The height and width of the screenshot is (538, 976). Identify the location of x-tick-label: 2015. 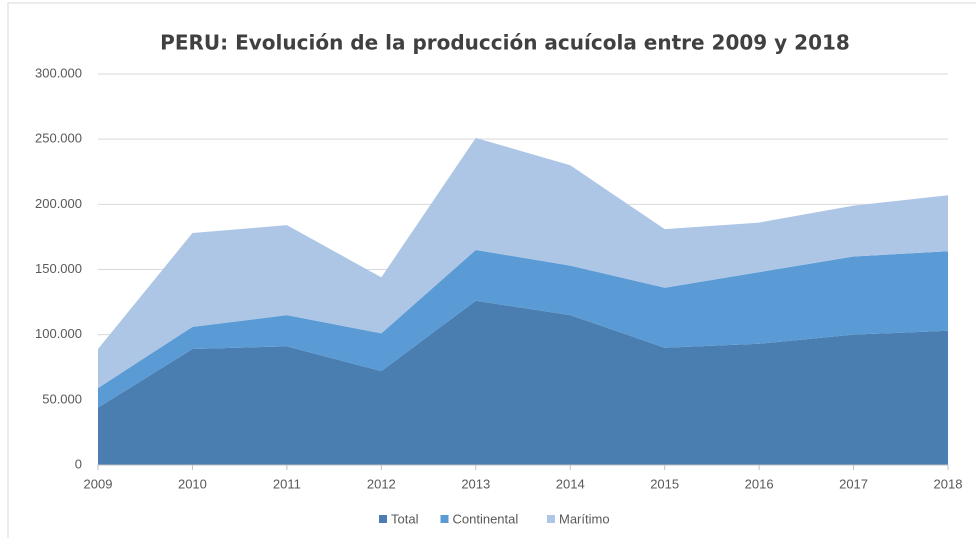
(664, 483).